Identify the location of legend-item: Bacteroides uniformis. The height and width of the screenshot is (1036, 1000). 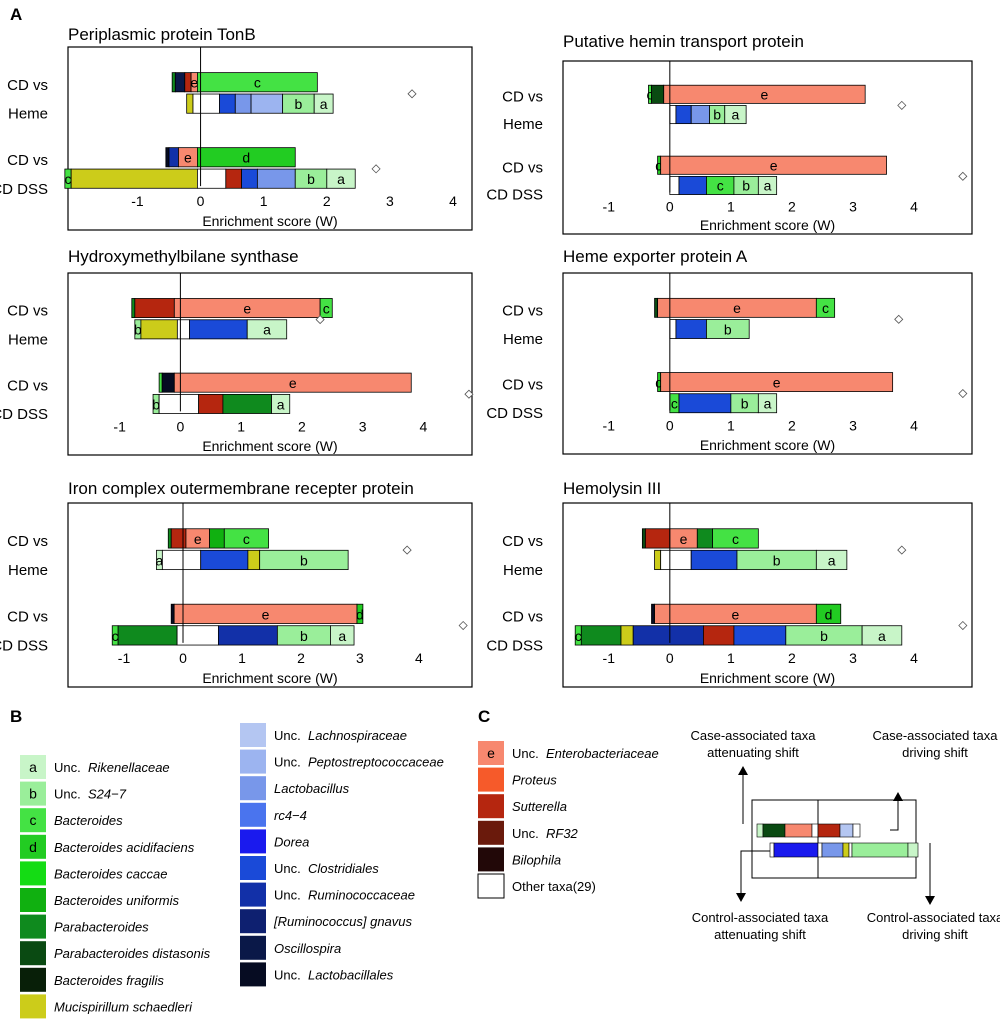
(99, 900).